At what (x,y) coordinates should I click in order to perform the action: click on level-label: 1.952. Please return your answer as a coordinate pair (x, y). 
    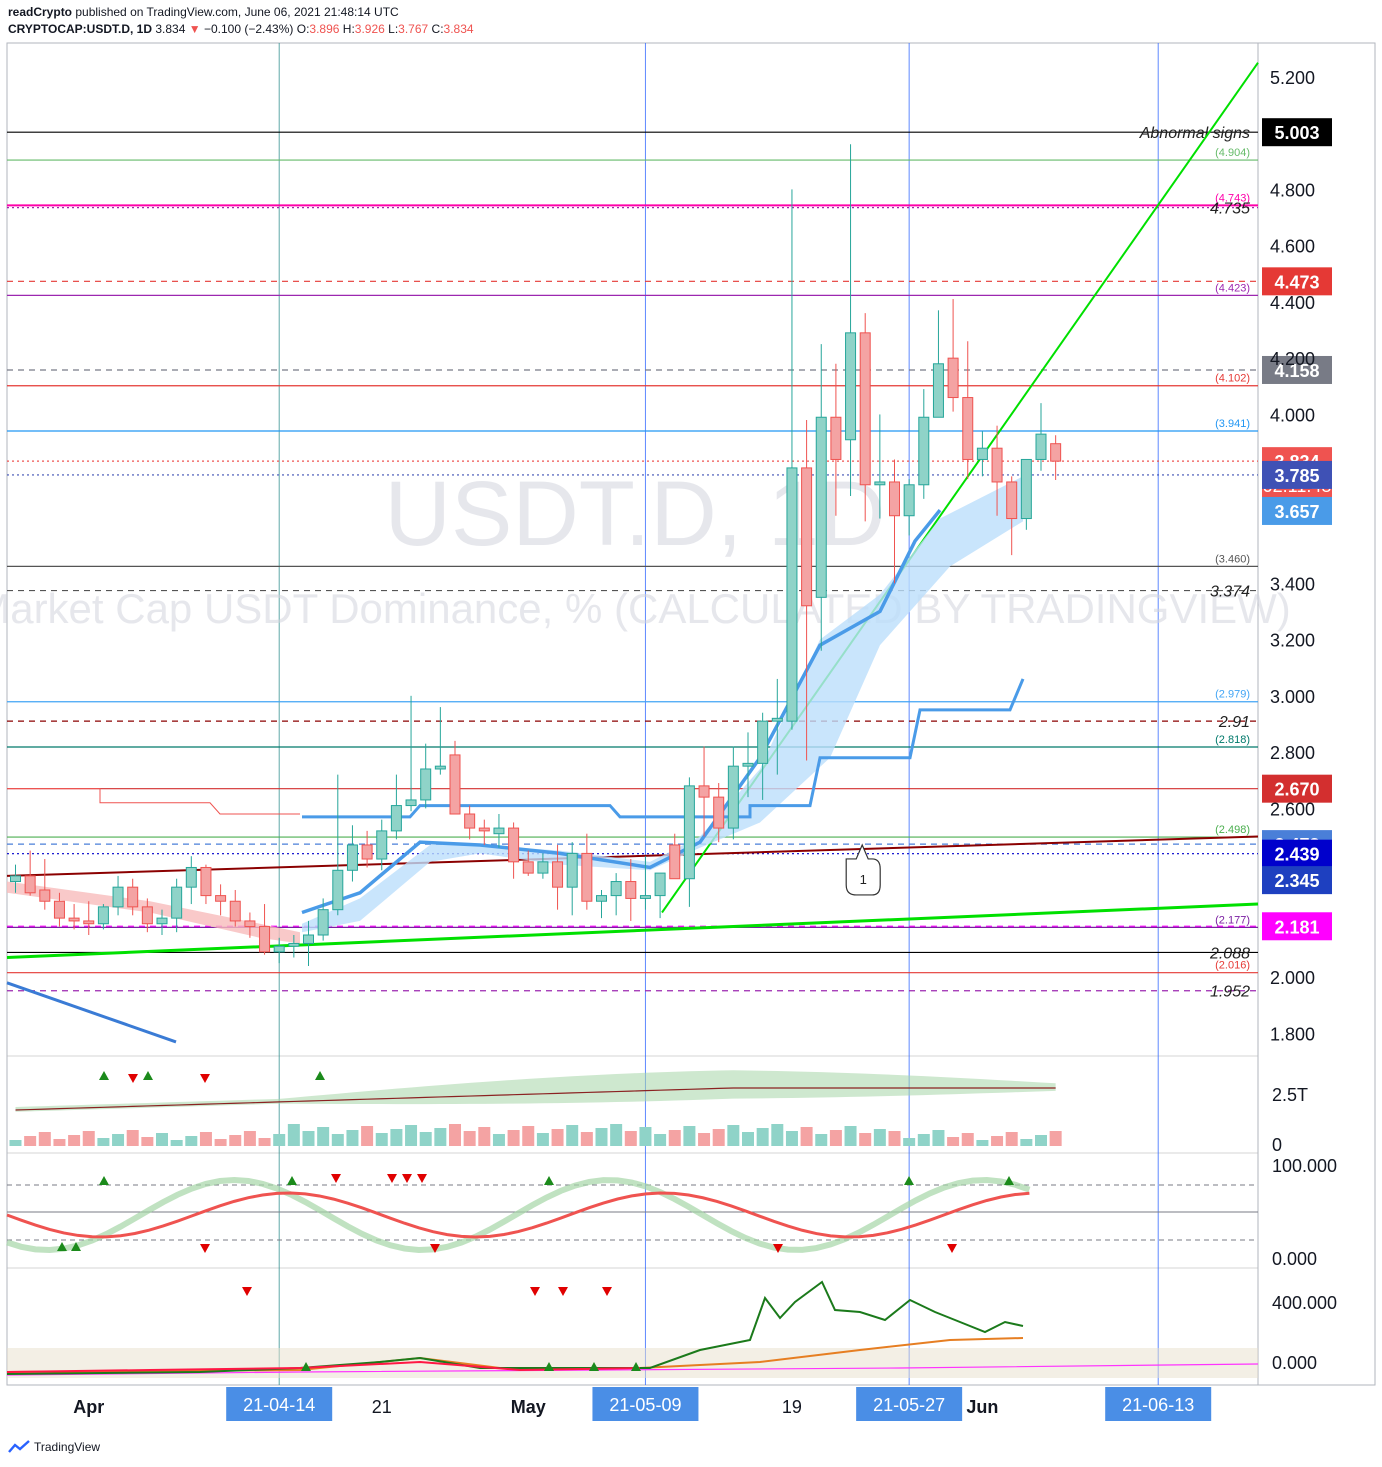
    Looking at the image, I should click on (1230, 992).